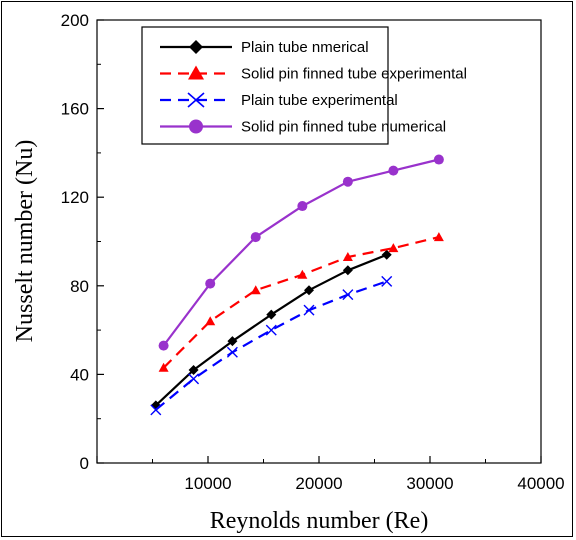  I want to click on y-tick-label: 40, so click(79, 374).